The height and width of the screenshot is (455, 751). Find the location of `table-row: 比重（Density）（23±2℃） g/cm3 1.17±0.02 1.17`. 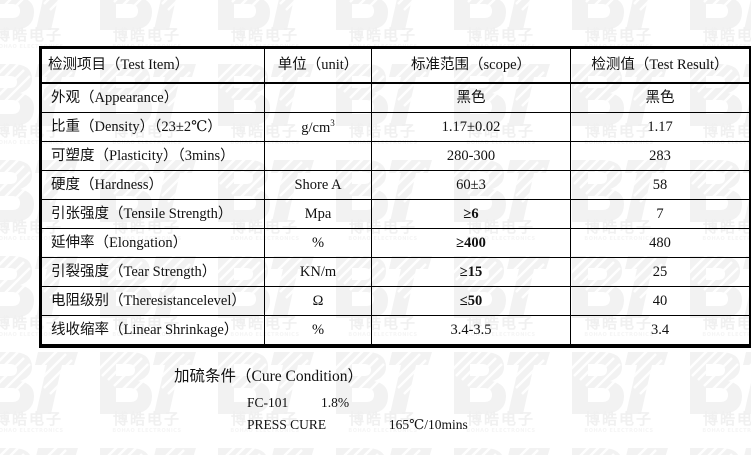

table-row: 比重（Density）（23±2℃） g/cm3 1.17±0.02 1.17 is located at coordinates (395, 127).